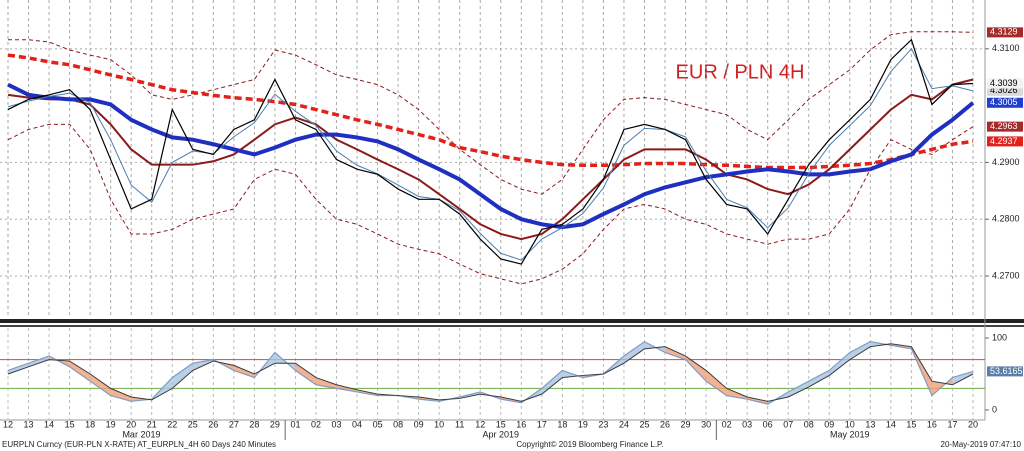 The height and width of the screenshot is (451, 1024). I want to click on y-tick-label: 4.3100, so click(1006, 48).